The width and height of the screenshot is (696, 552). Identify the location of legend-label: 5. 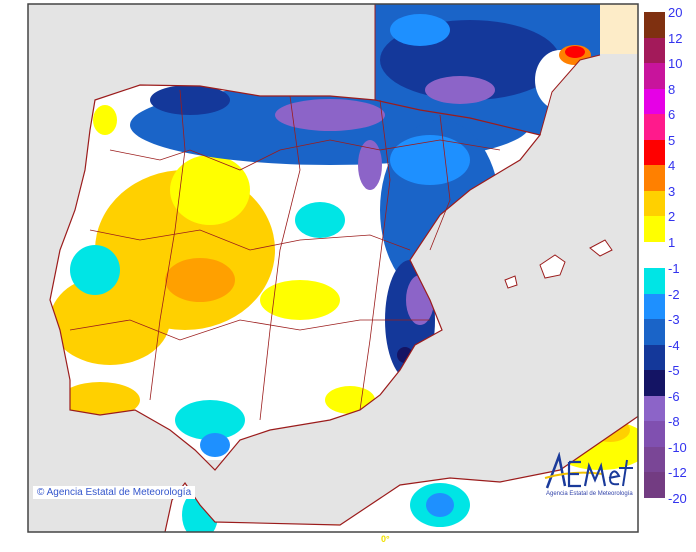
(672, 140).